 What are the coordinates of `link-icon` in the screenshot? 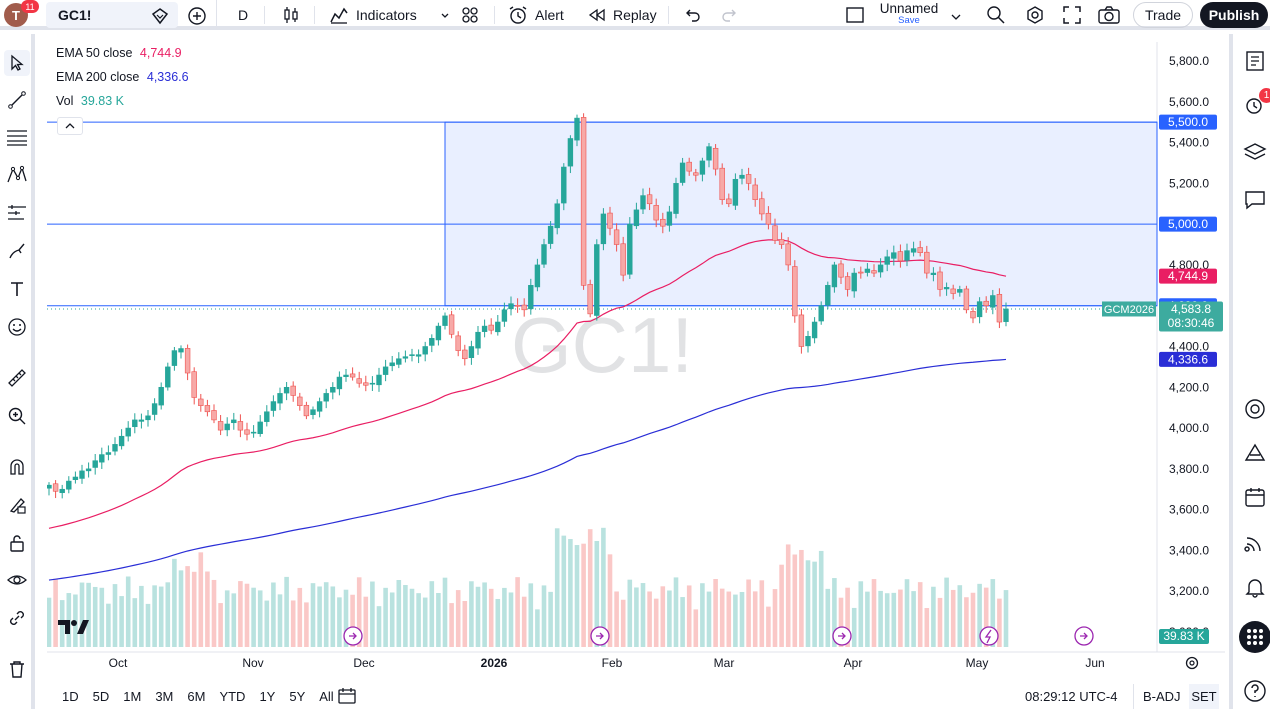 It's located at (17, 618).